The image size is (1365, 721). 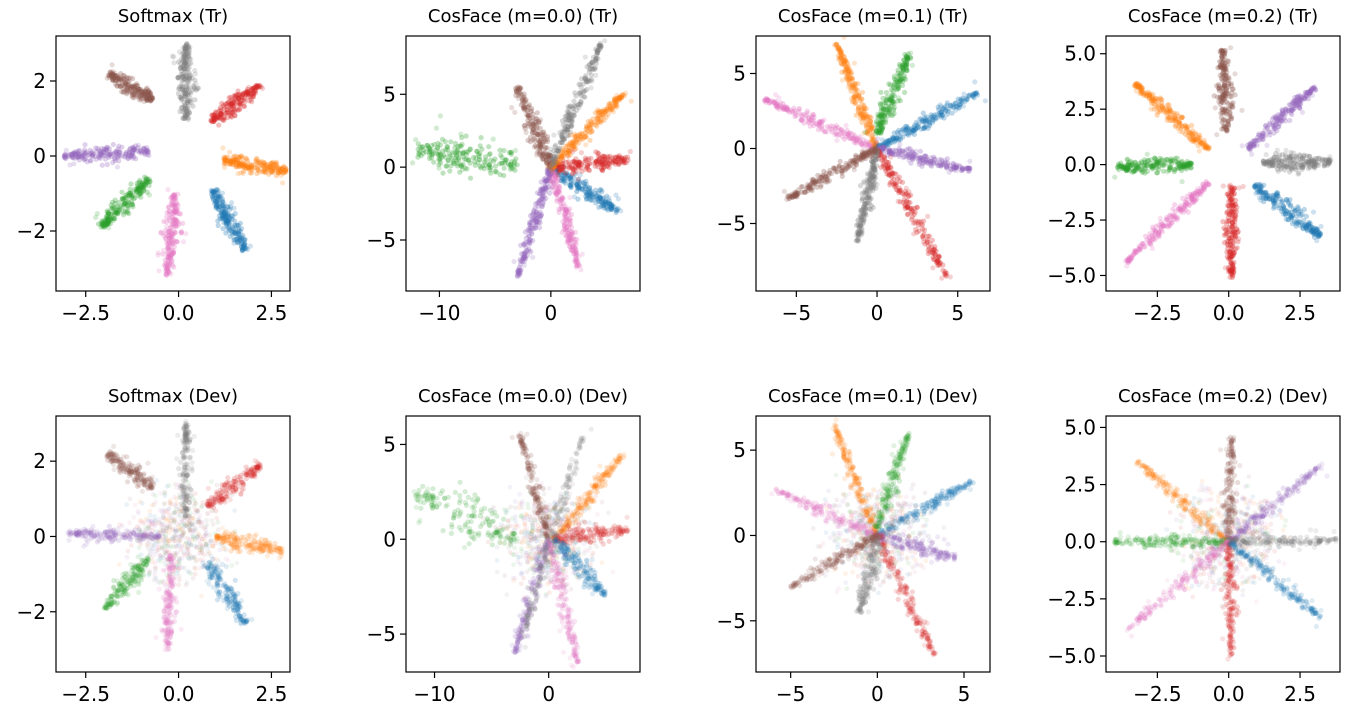 I want to click on subplot-7: CosFace (m=0.1) (Dev) −5 0 5 −5 0 5, so click(x=853, y=546).